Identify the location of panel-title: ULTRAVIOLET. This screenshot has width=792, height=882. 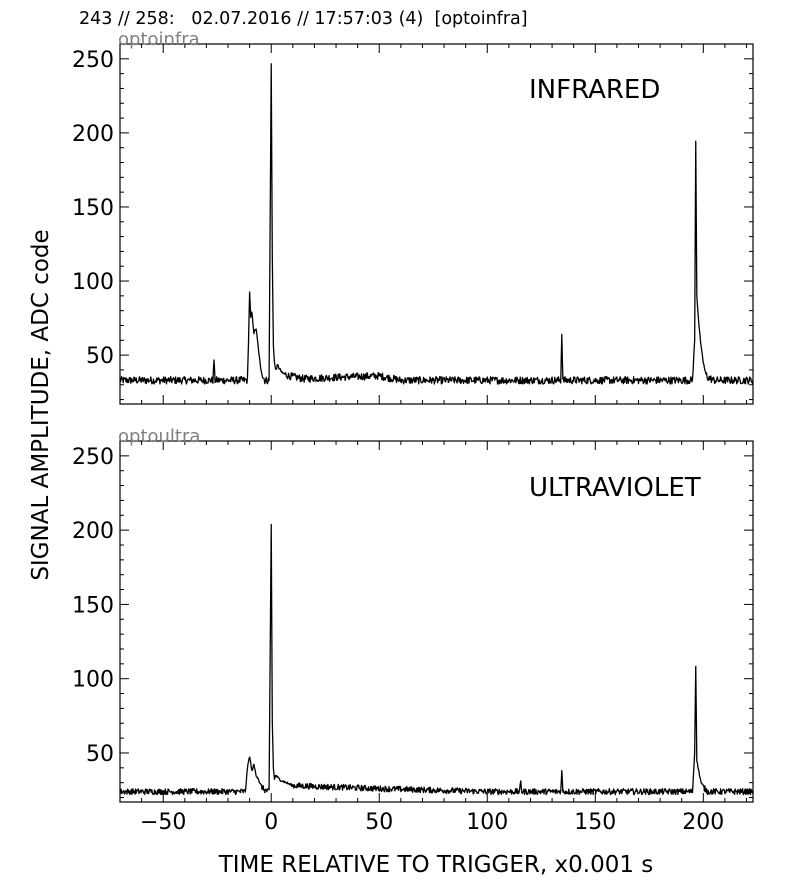
(615, 488).